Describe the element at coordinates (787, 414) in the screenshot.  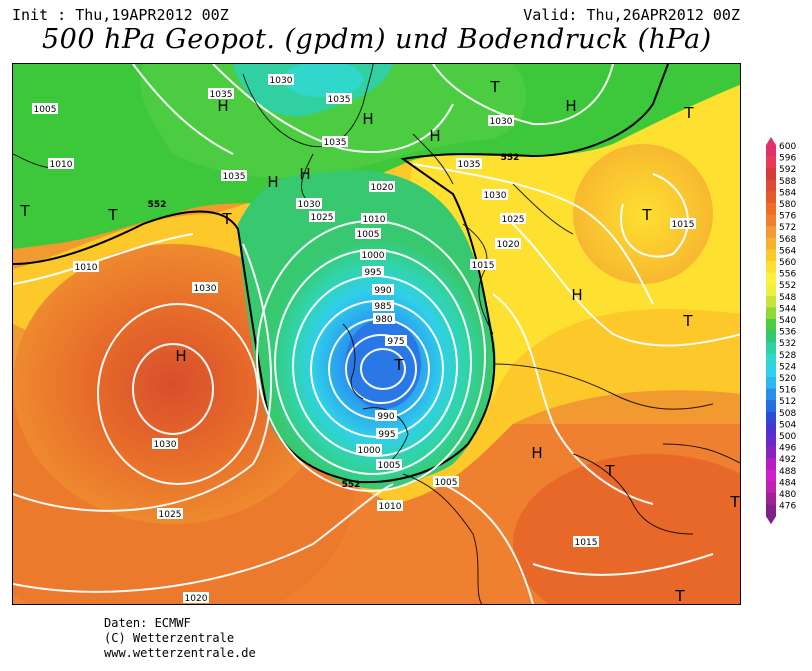
I see `legend-label: 508` at that location.